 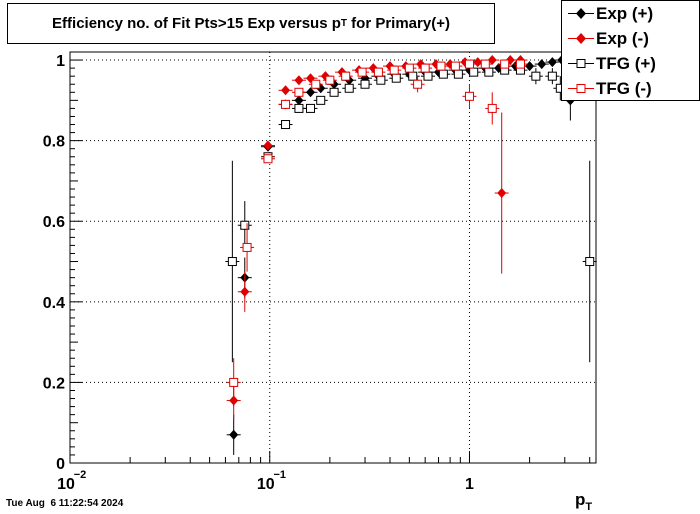 I want to click on legend-marker-black-square-icon, so click(x=581, y=63).